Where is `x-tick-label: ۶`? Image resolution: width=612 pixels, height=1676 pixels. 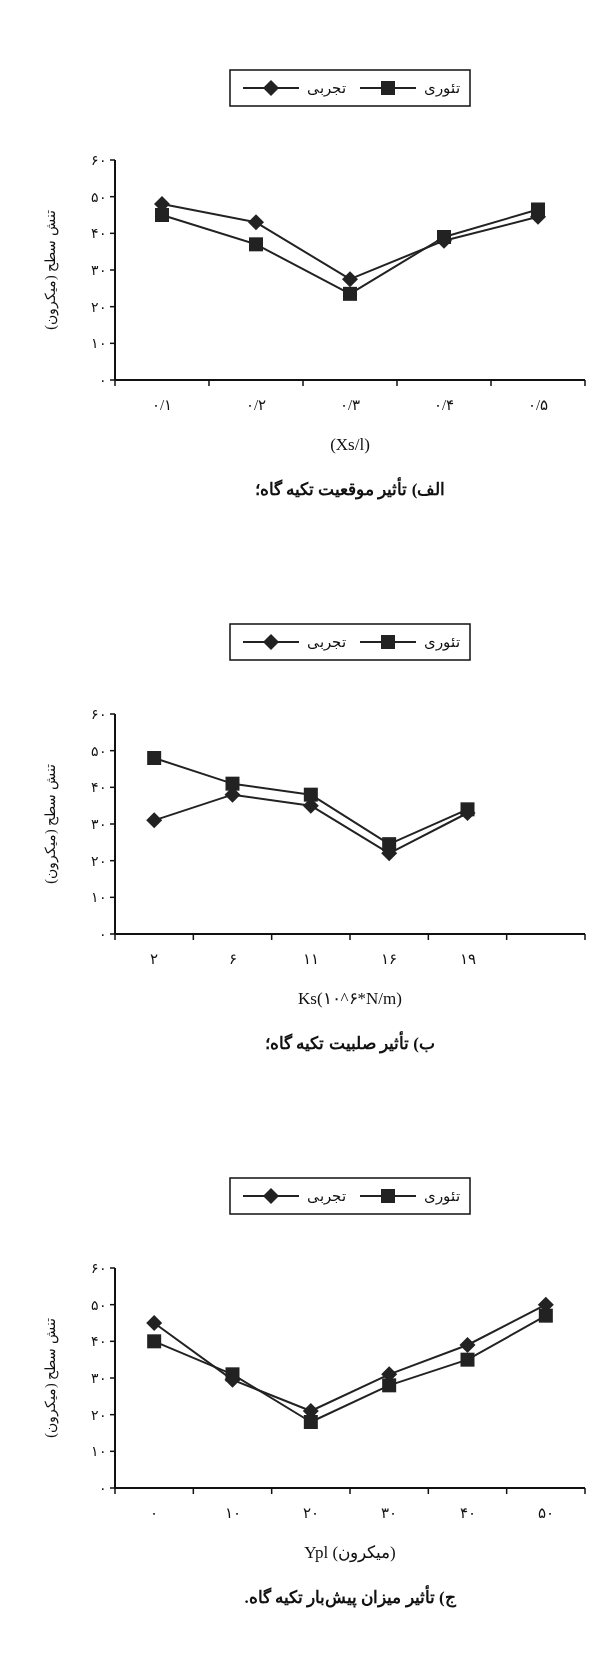 x-tick-label: ۶ is located at coordinates (232, 959).